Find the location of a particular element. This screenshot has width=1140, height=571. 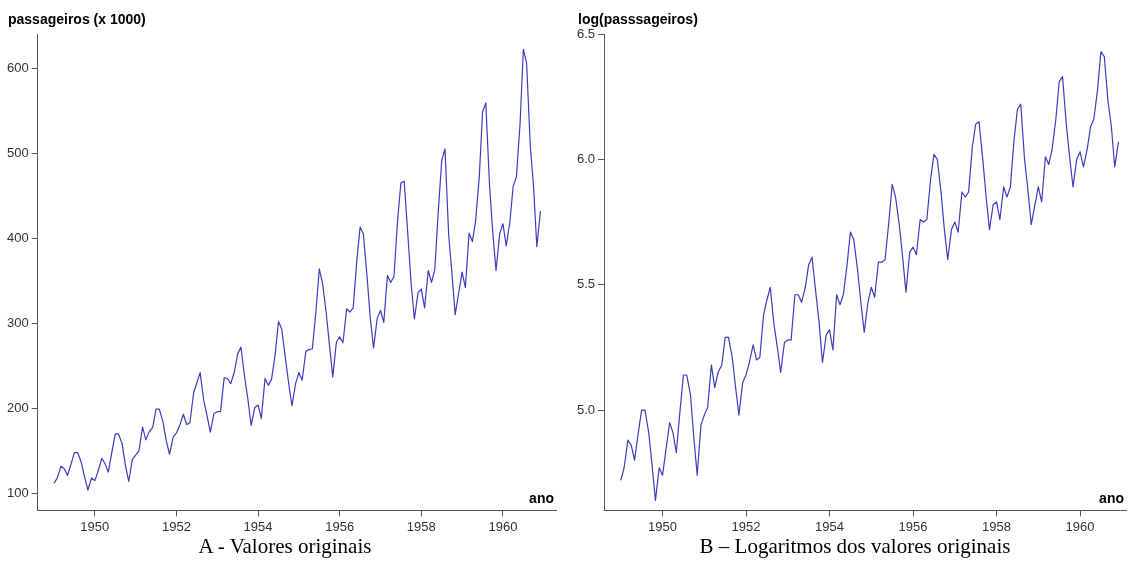

y-tick-label: 300 is located at coordinates (17, 322).